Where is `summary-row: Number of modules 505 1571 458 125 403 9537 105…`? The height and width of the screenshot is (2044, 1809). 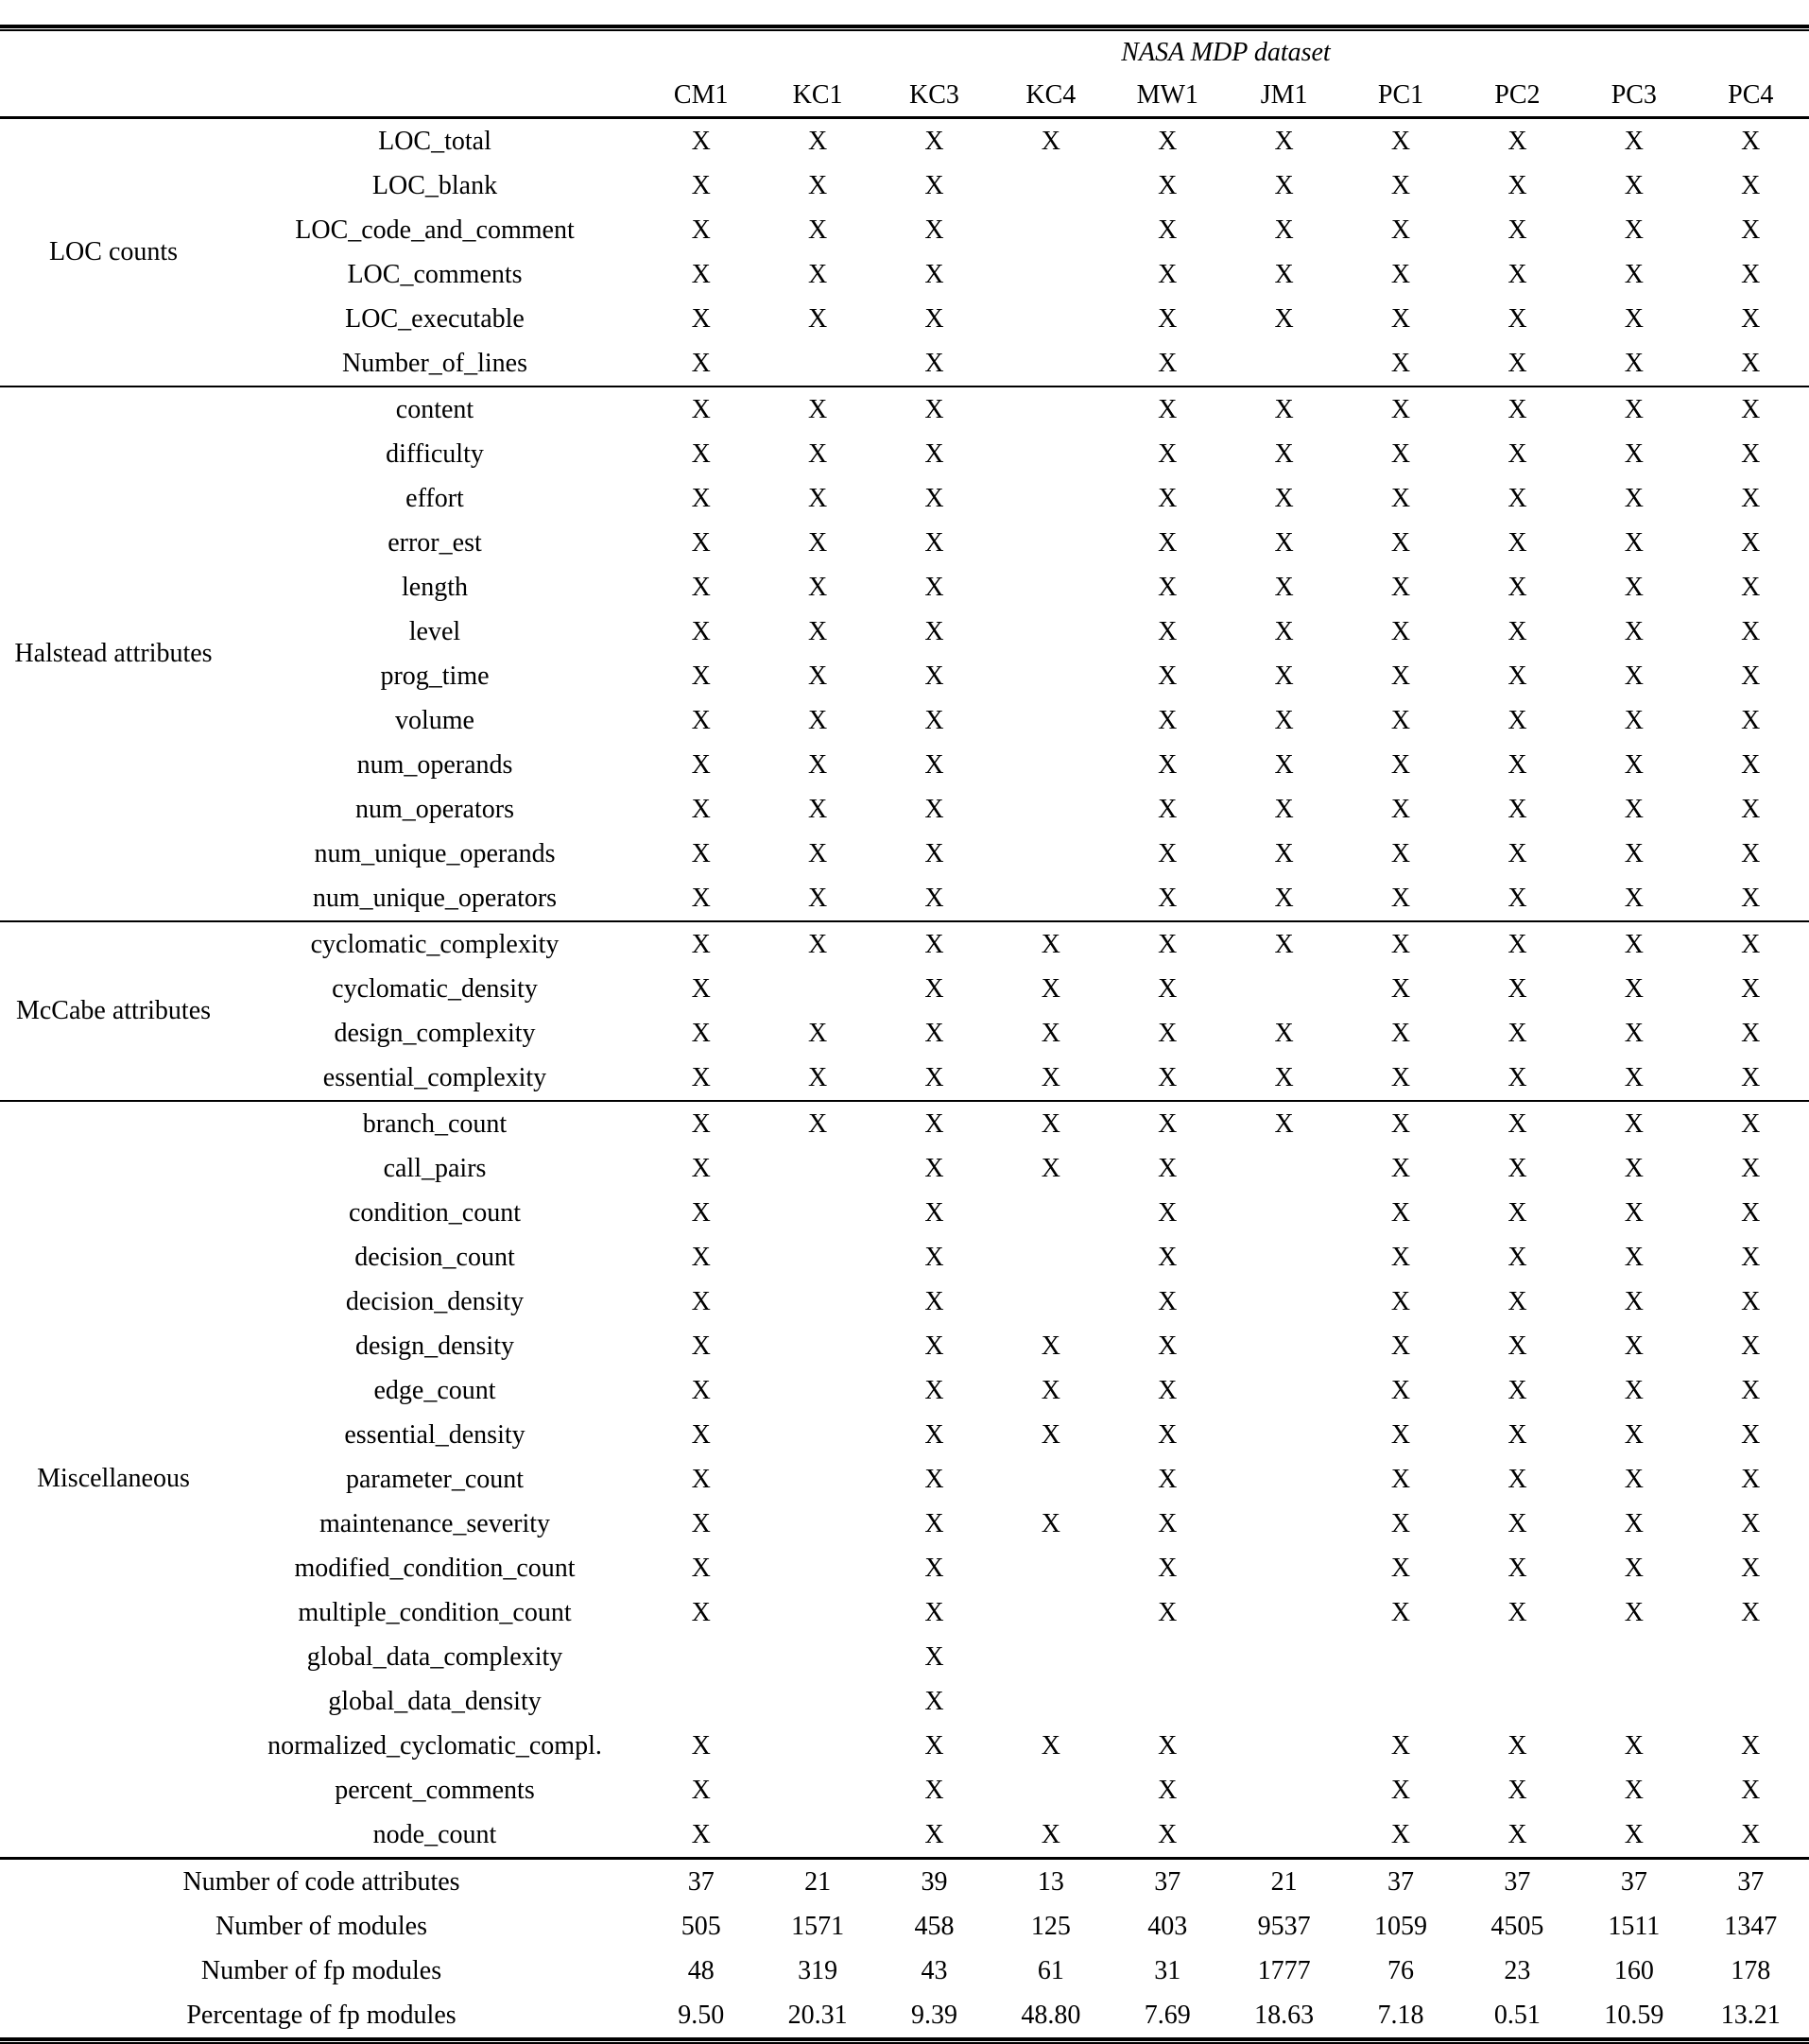 summary-row: Number of modules 505 1571 458 125 403 9537 105… is located at coordinates (905, 1926).